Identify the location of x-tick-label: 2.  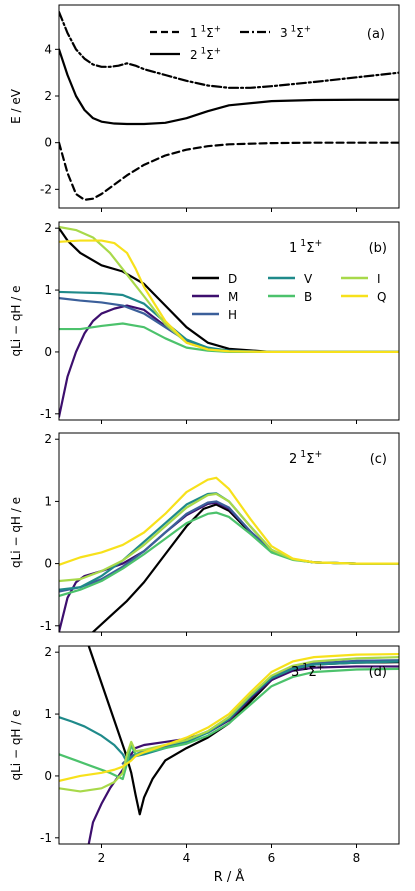
(102, 858).